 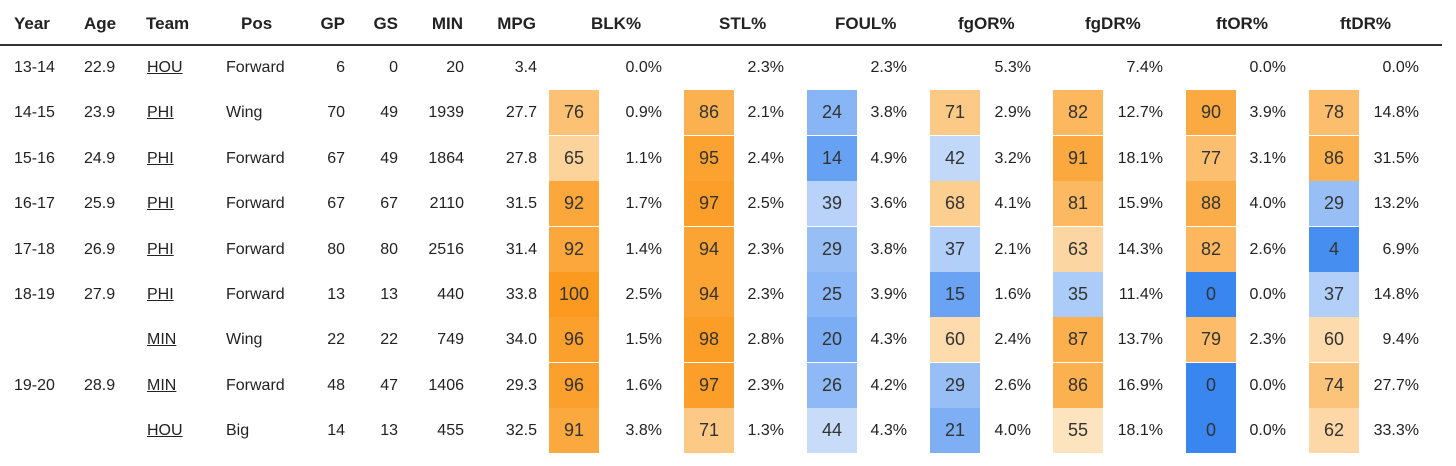 I want to click on cell-age: 25.9, so click(x=100, y=204).